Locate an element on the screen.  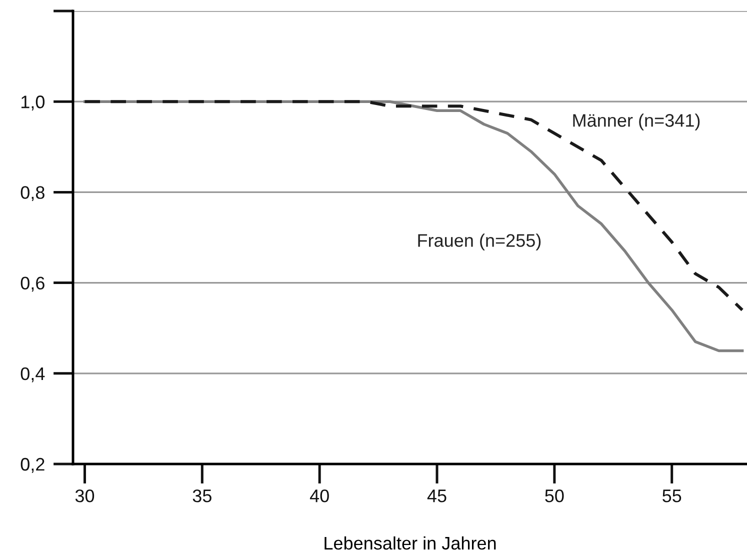
x-tick-label: 40 is located at coordinates (319, 495).